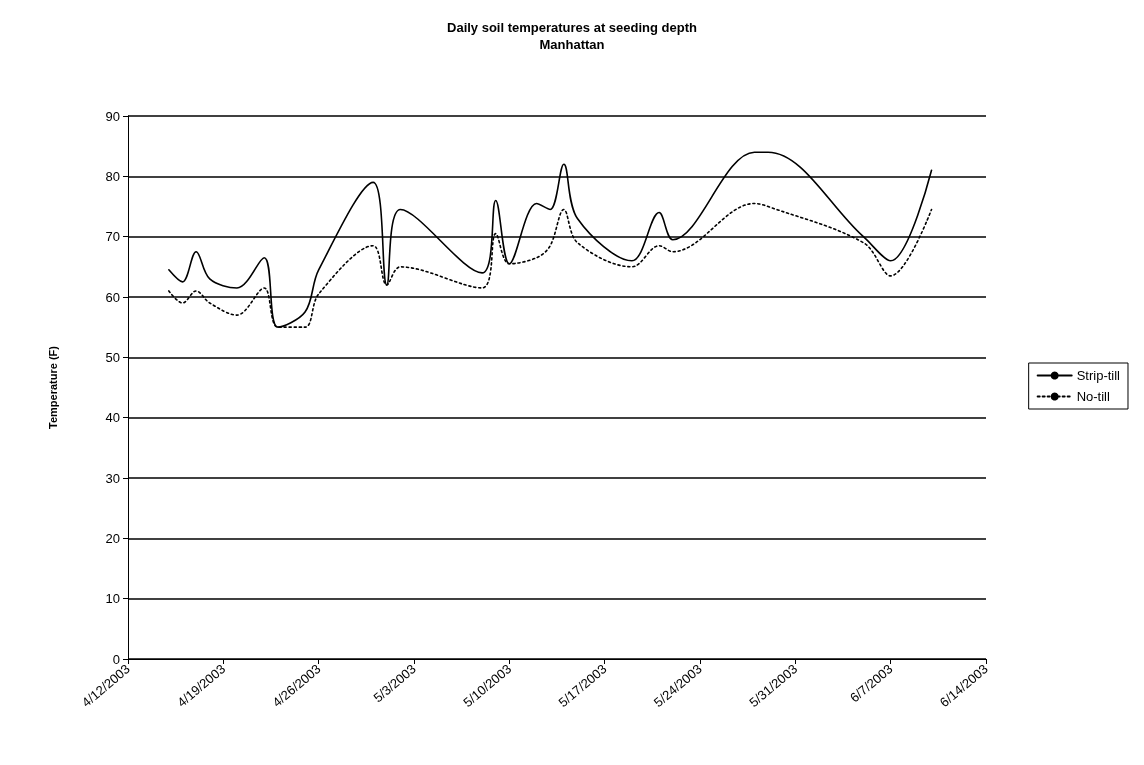  What do you see at coordinates (112, 237) in the screenshot?
I see `y-tick-label: 70` at bounding box center [112, 237].